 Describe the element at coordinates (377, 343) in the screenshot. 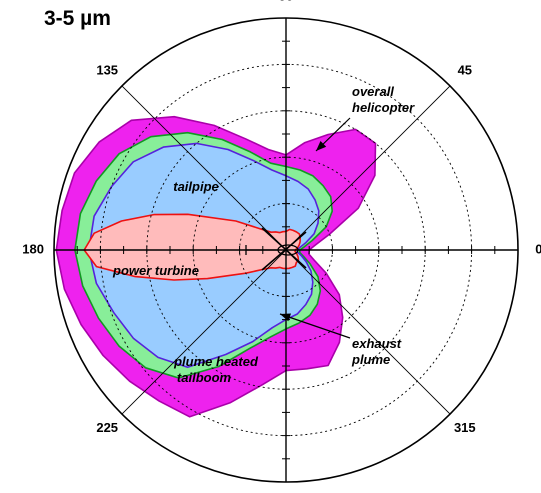

I see `annotation-exhaust: exhaust` at that location.